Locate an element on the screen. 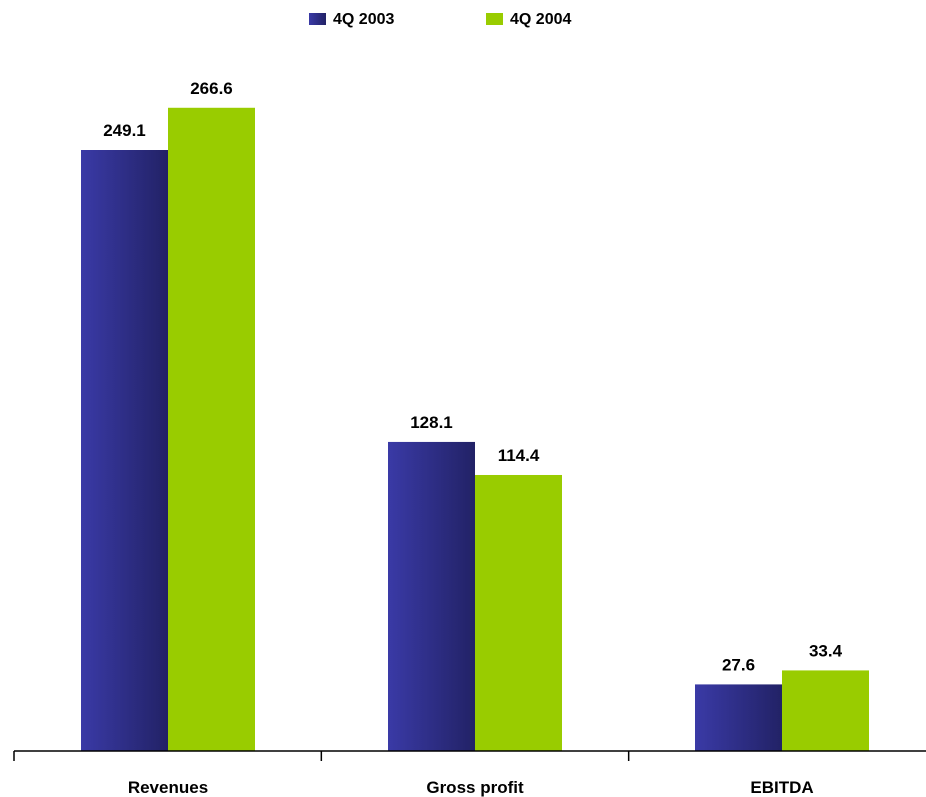  category-label-ebitda: EBITDA is located at coordinates (781, 787).